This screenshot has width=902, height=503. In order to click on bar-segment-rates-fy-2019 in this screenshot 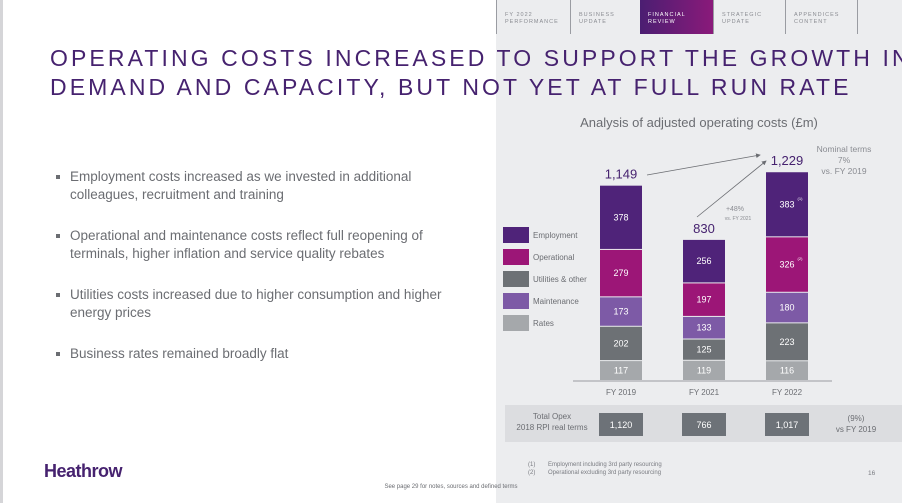, I will do `click(621, 370)`.